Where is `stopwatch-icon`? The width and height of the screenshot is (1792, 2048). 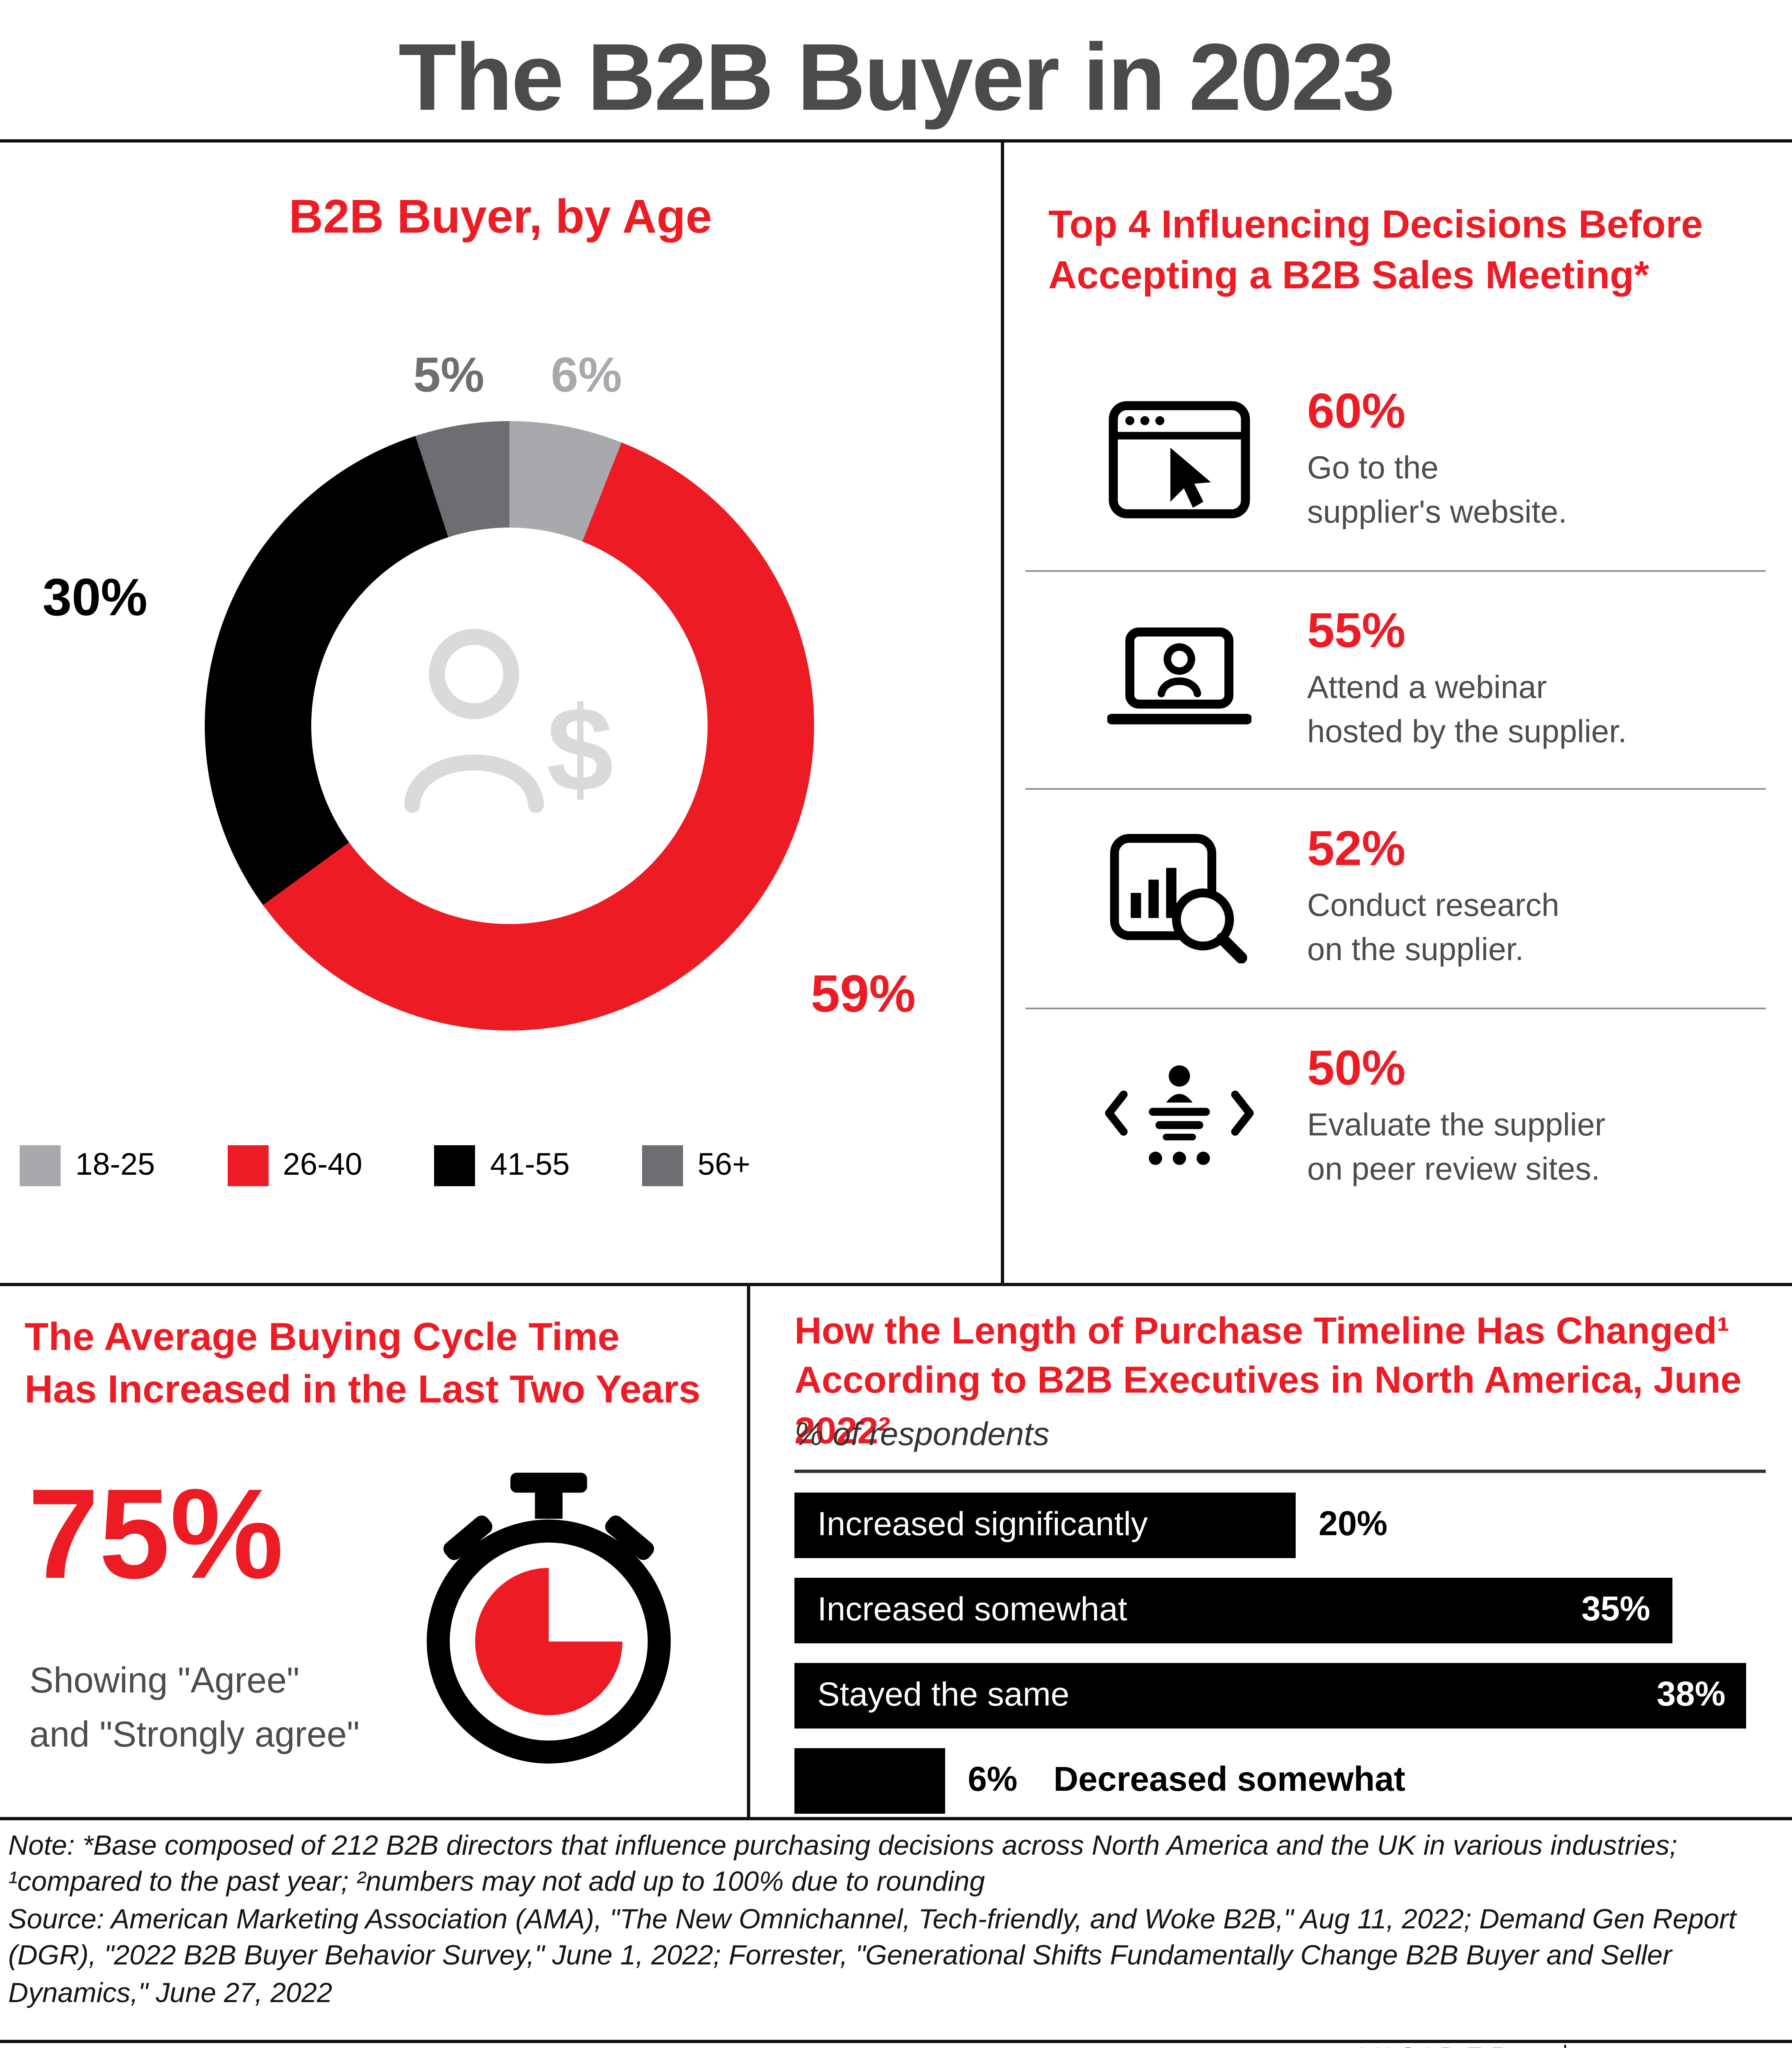
stopwatch-icon is located at coordinates (549, 1618).